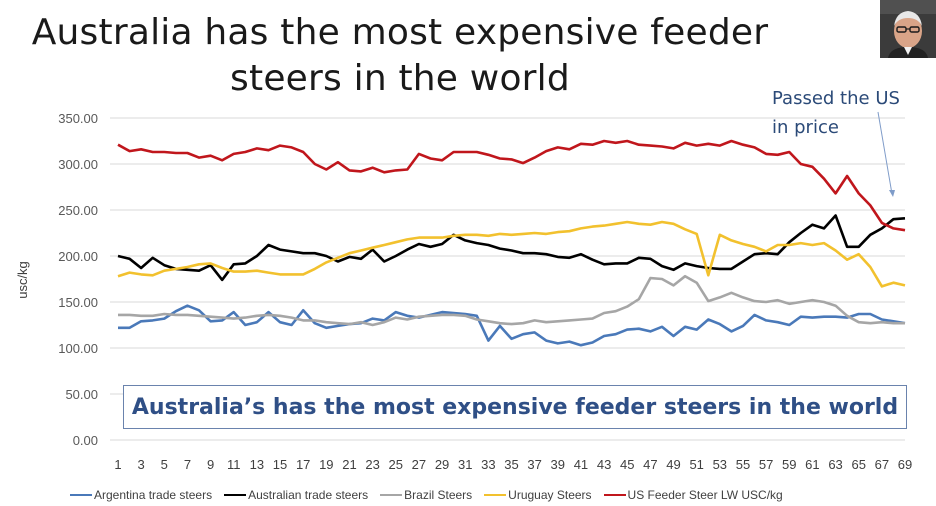 Image resolution: width=936 pixels, height=506 pixels. Describe the element at coordinates (852, 113) in the screenshot. I see `annotation-passed-us: Passed the US in price` at that location.